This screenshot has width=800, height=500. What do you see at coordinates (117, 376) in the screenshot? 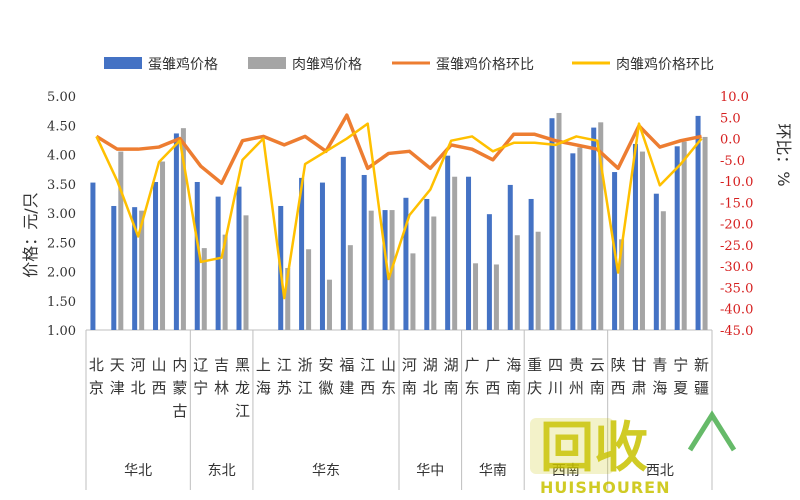
I see `category-label: 天津` at bounding box center [117, 376].